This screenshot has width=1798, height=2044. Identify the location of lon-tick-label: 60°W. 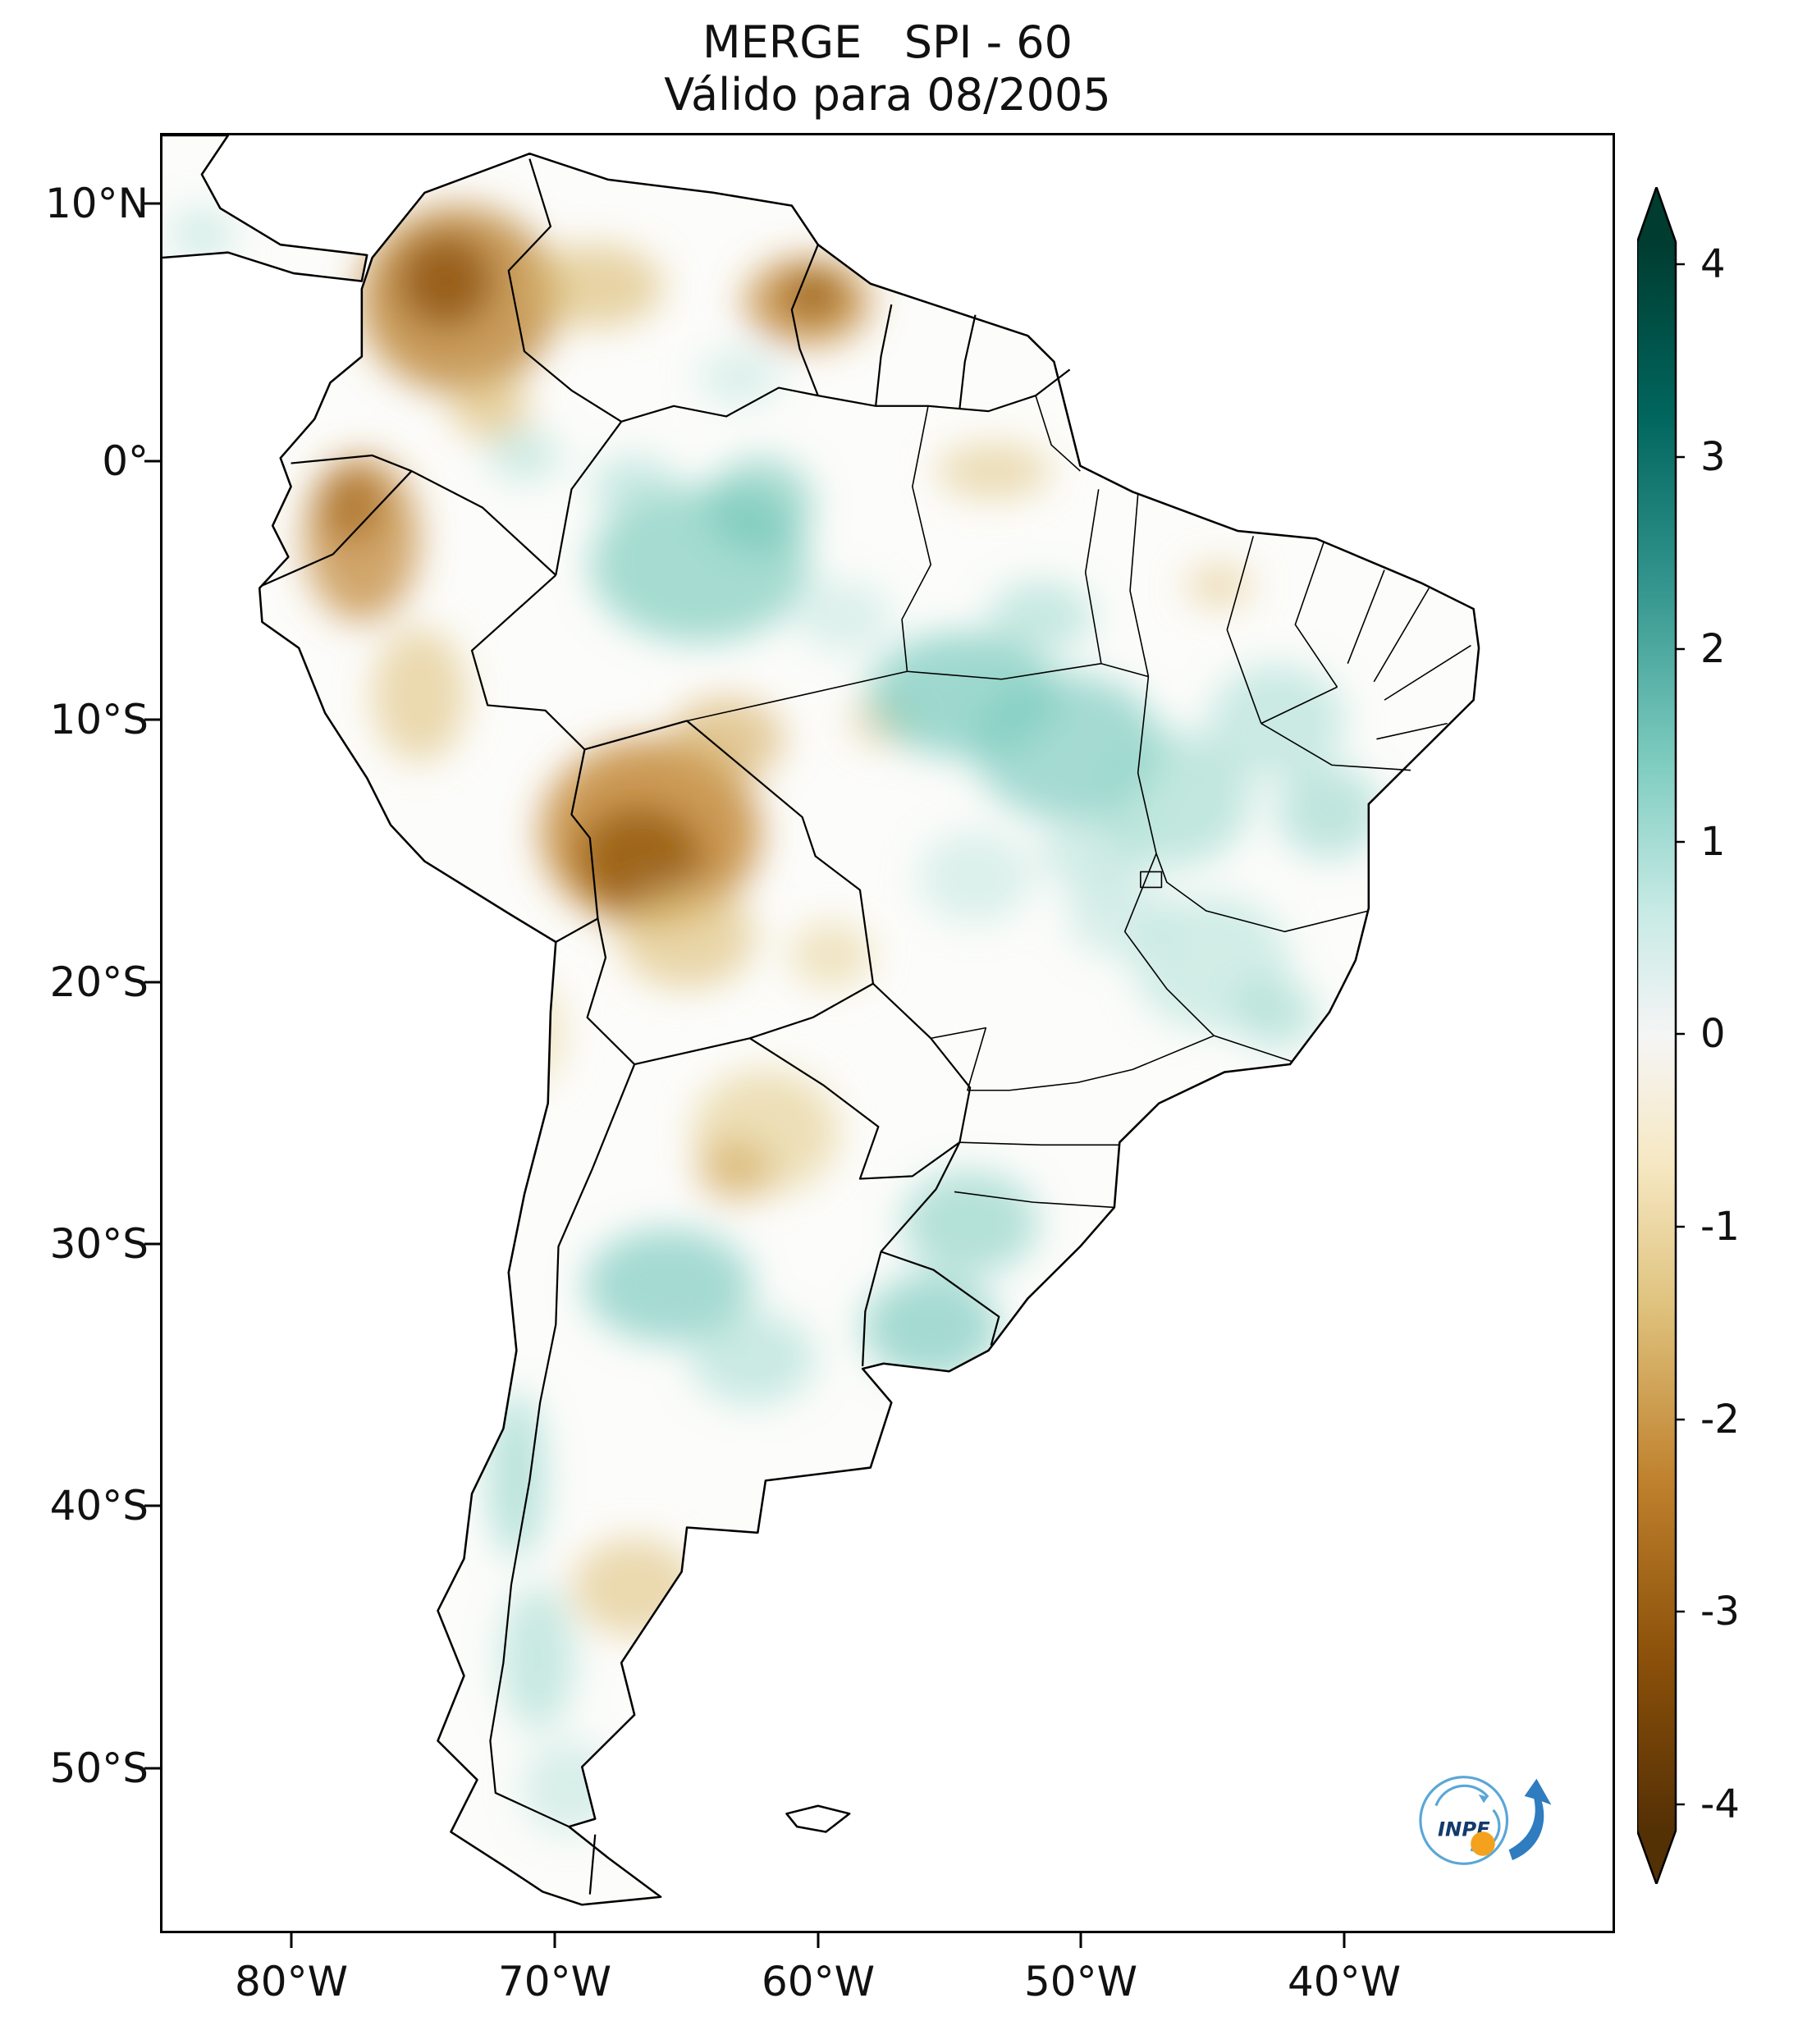
(818, 1982).